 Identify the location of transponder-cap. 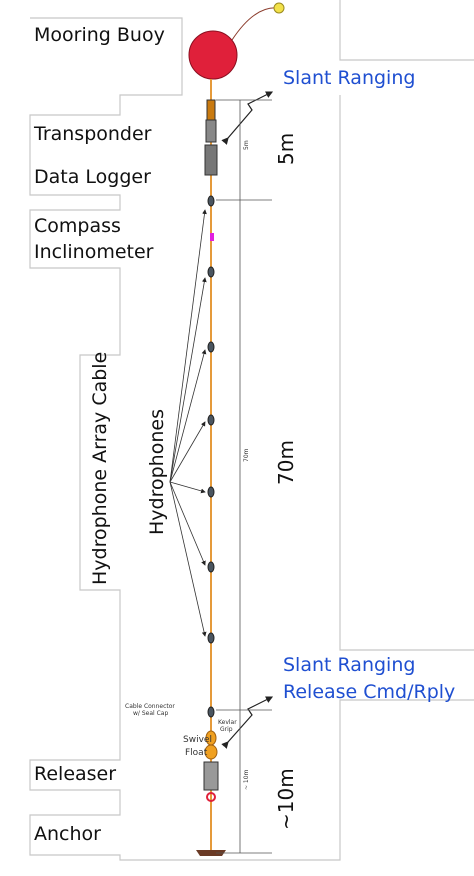
(211, 110).